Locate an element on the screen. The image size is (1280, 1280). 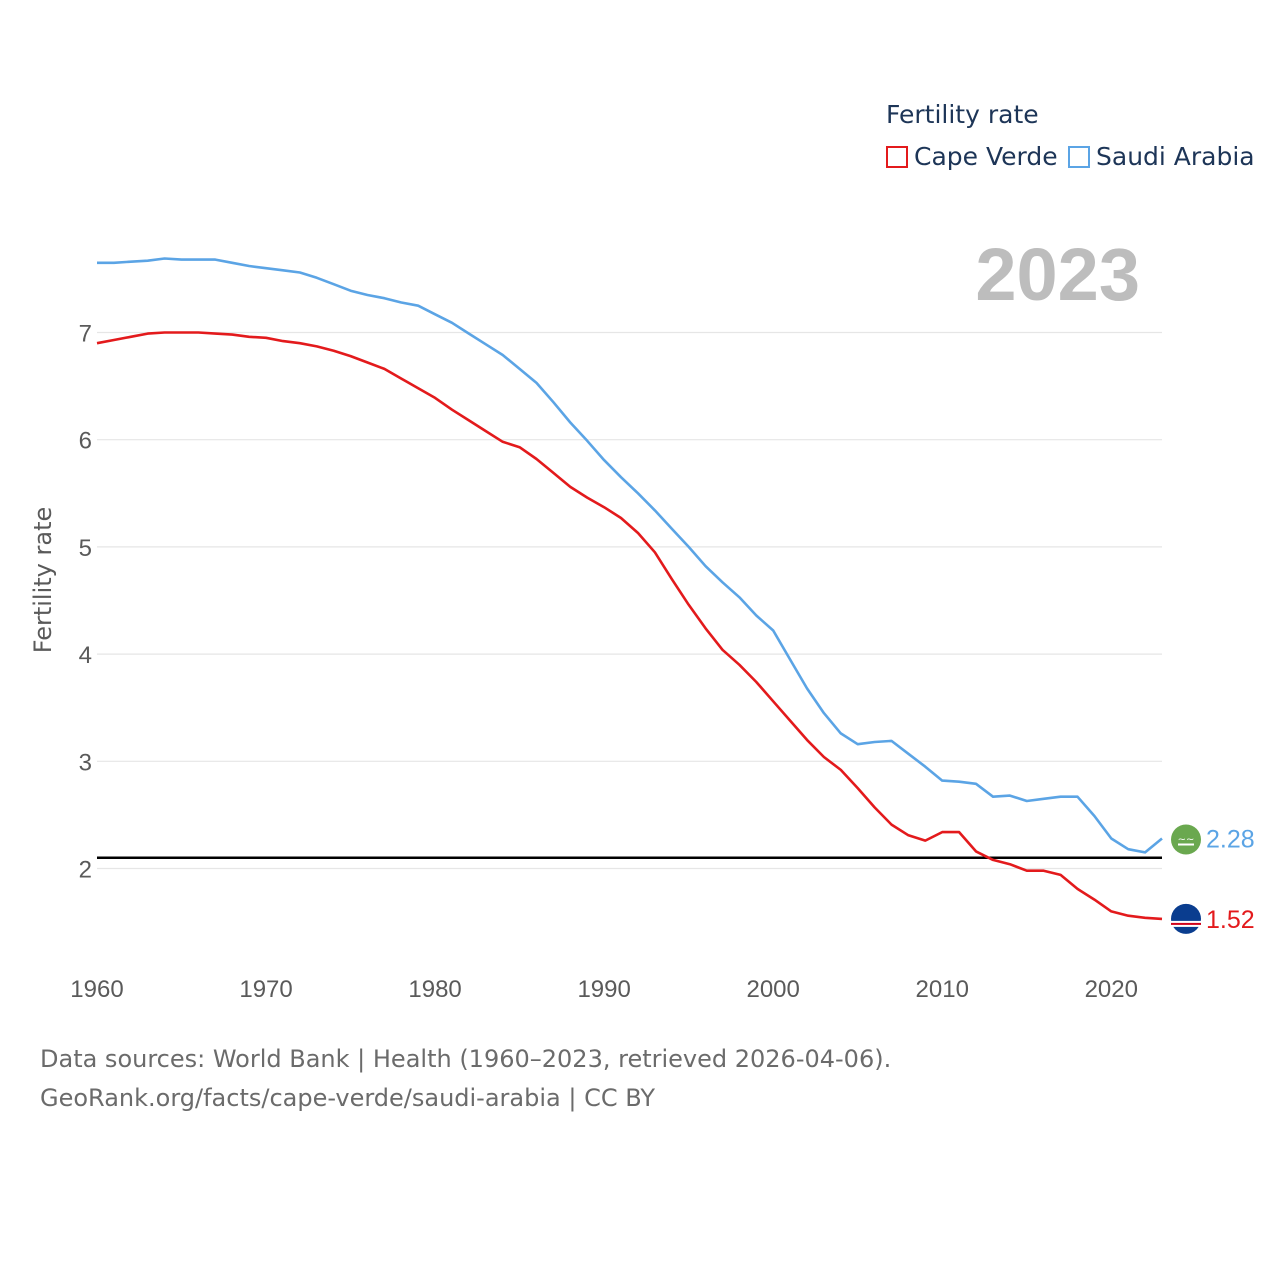
current-year-display: 2023 is located at coordinates (1057, 274).